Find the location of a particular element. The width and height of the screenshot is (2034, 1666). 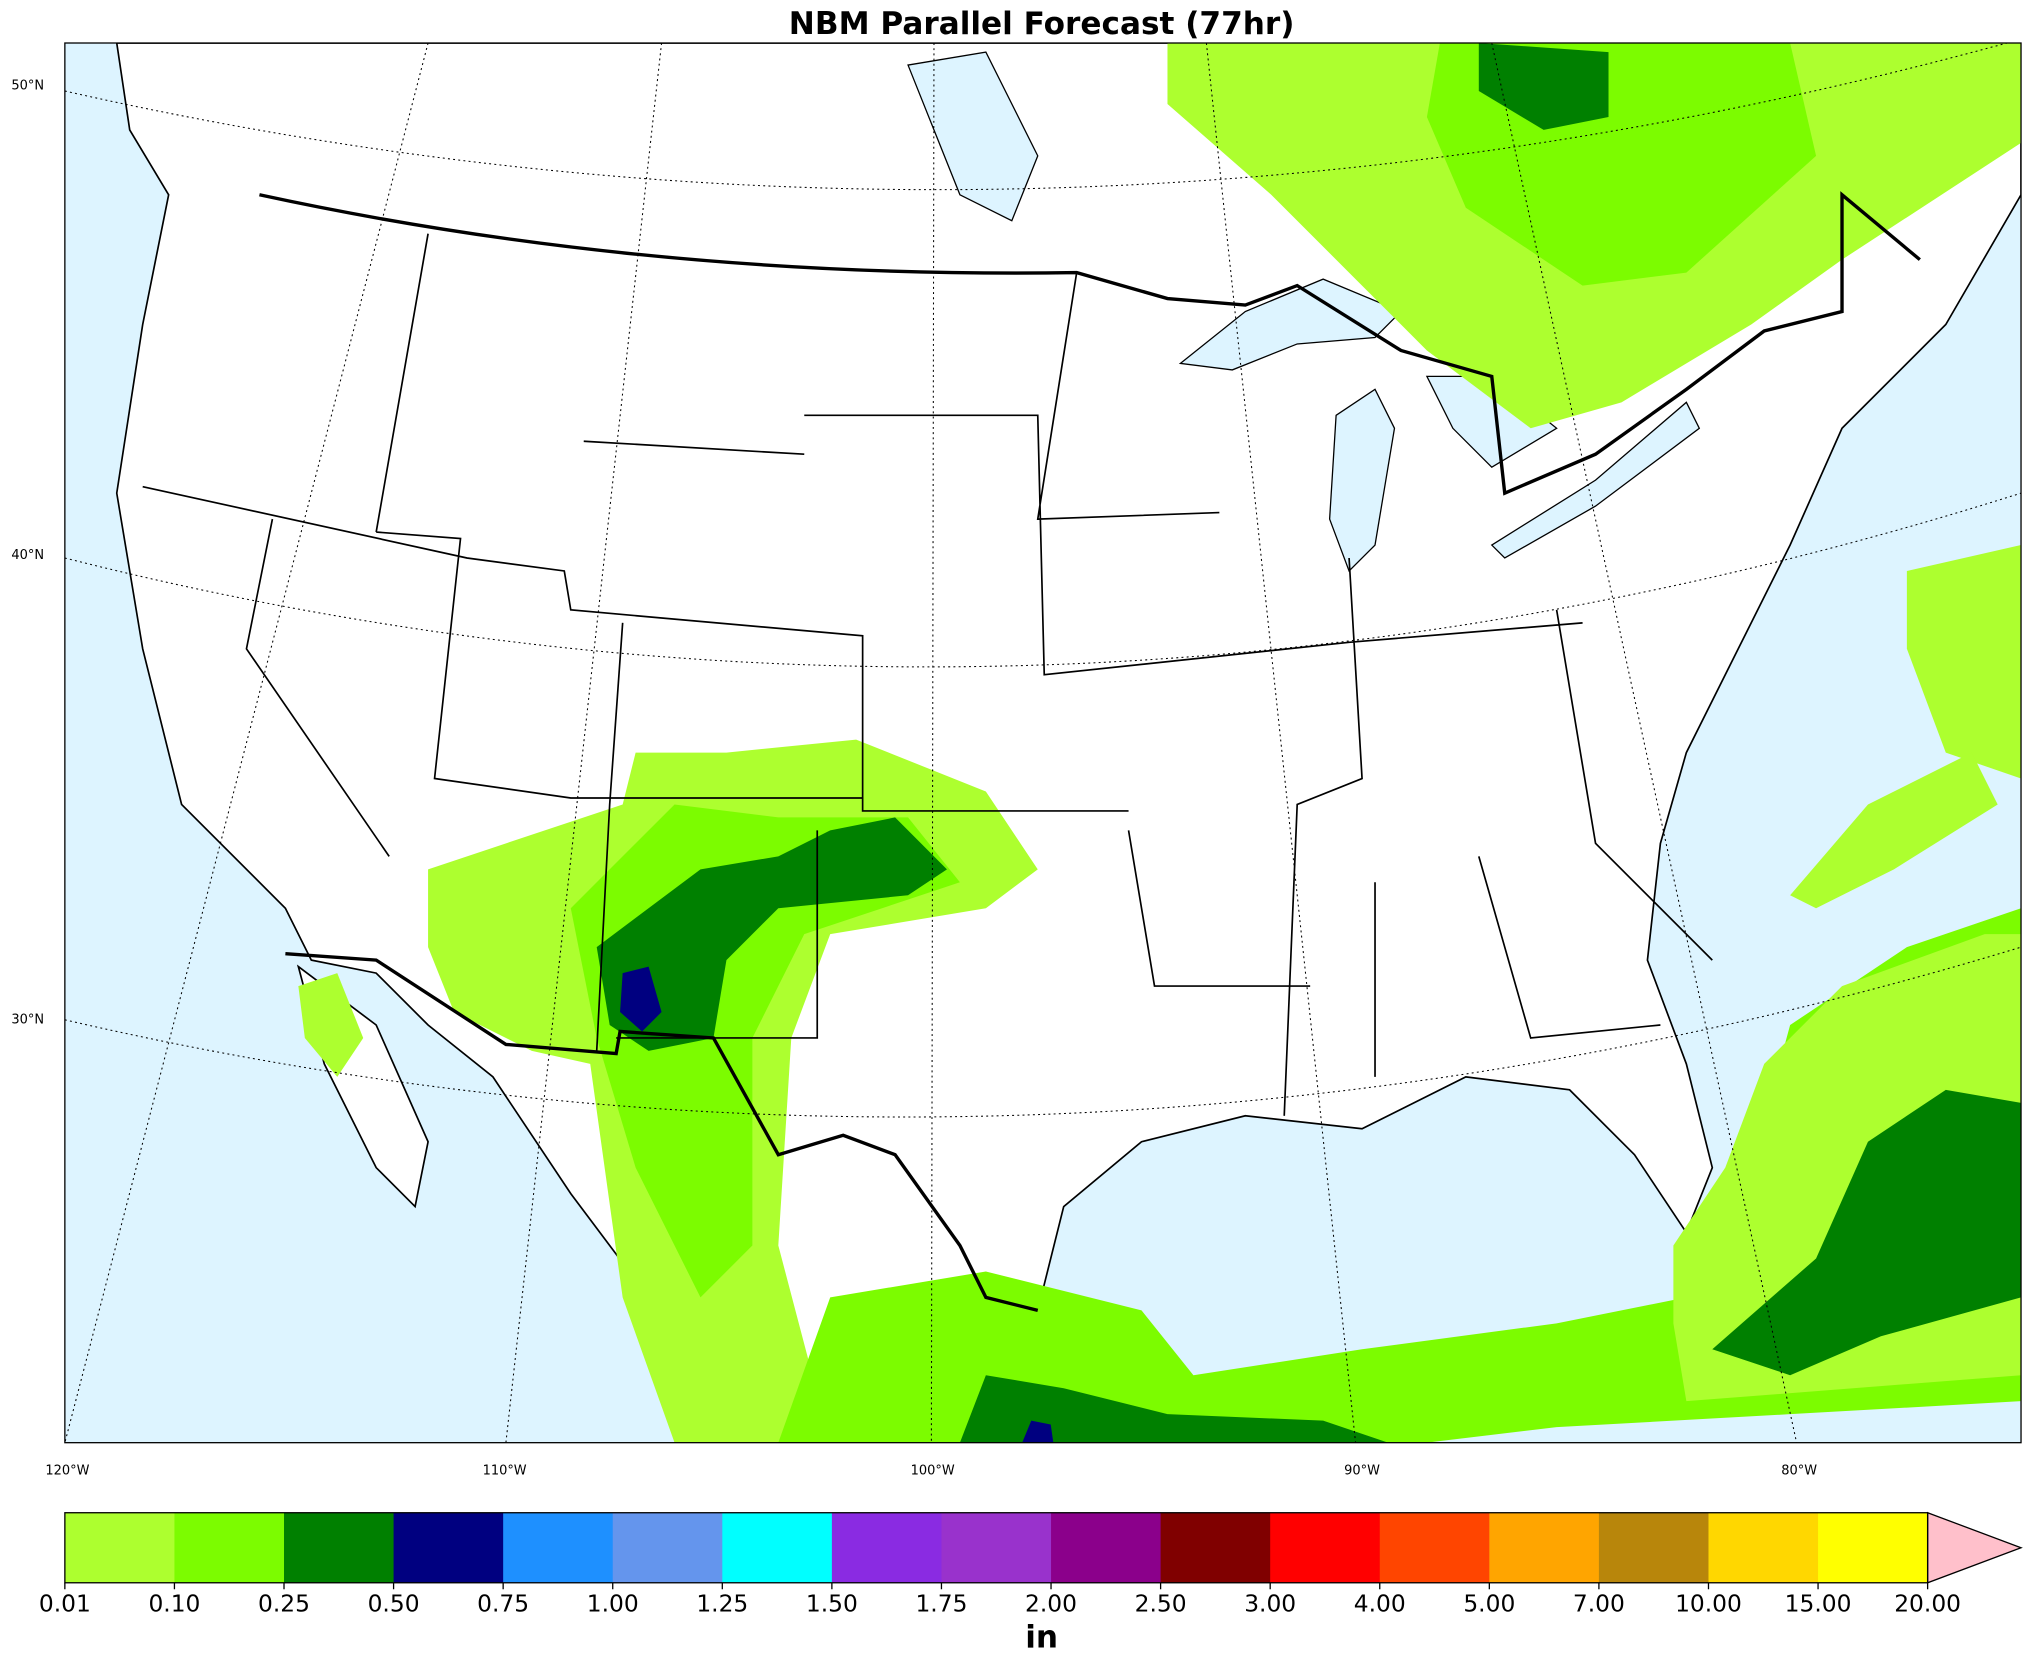

colorbar-label: 20.00 is located at coordinates (1927, 1603).